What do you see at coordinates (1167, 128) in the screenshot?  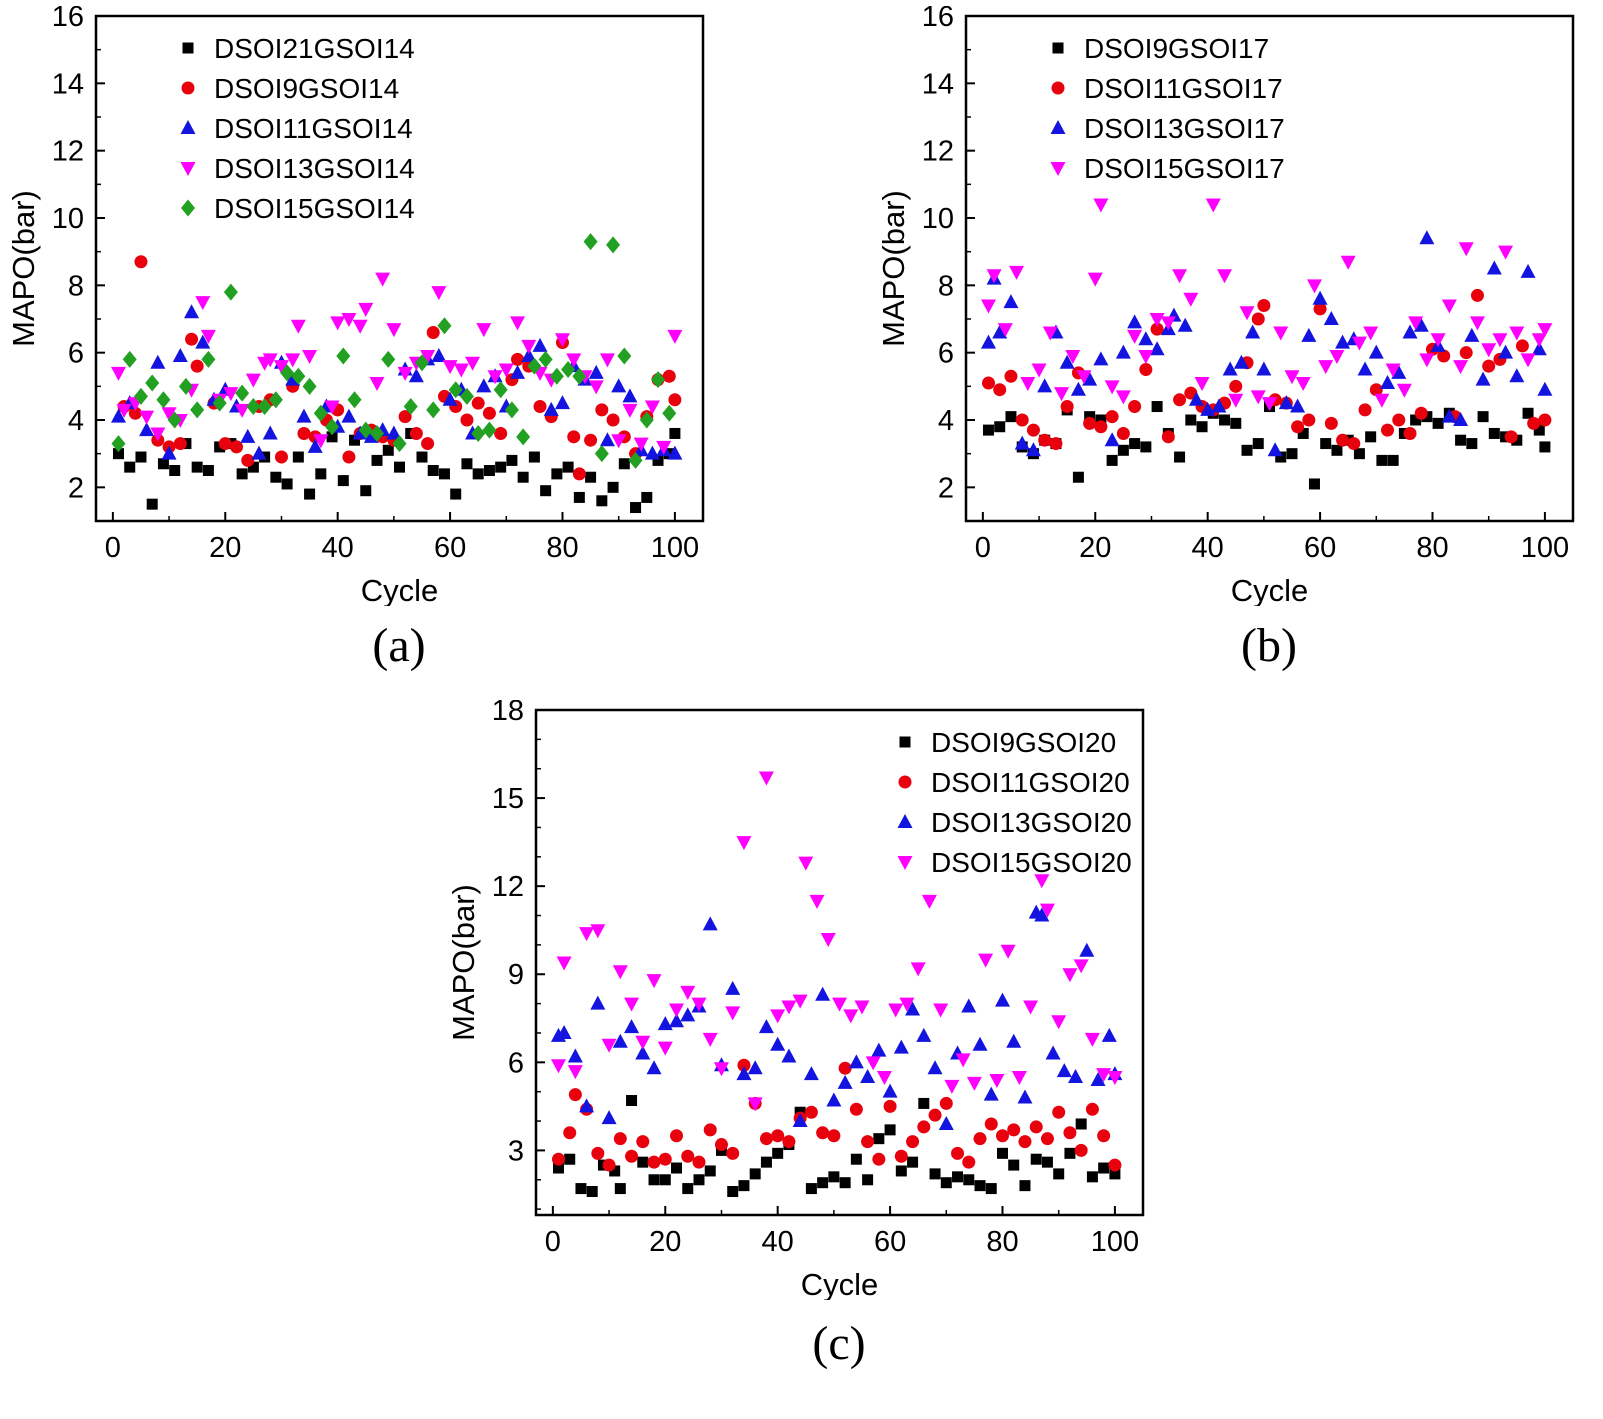 I see `legend-item: DSOI13GSOI17` at bounding box center [1167, 128].